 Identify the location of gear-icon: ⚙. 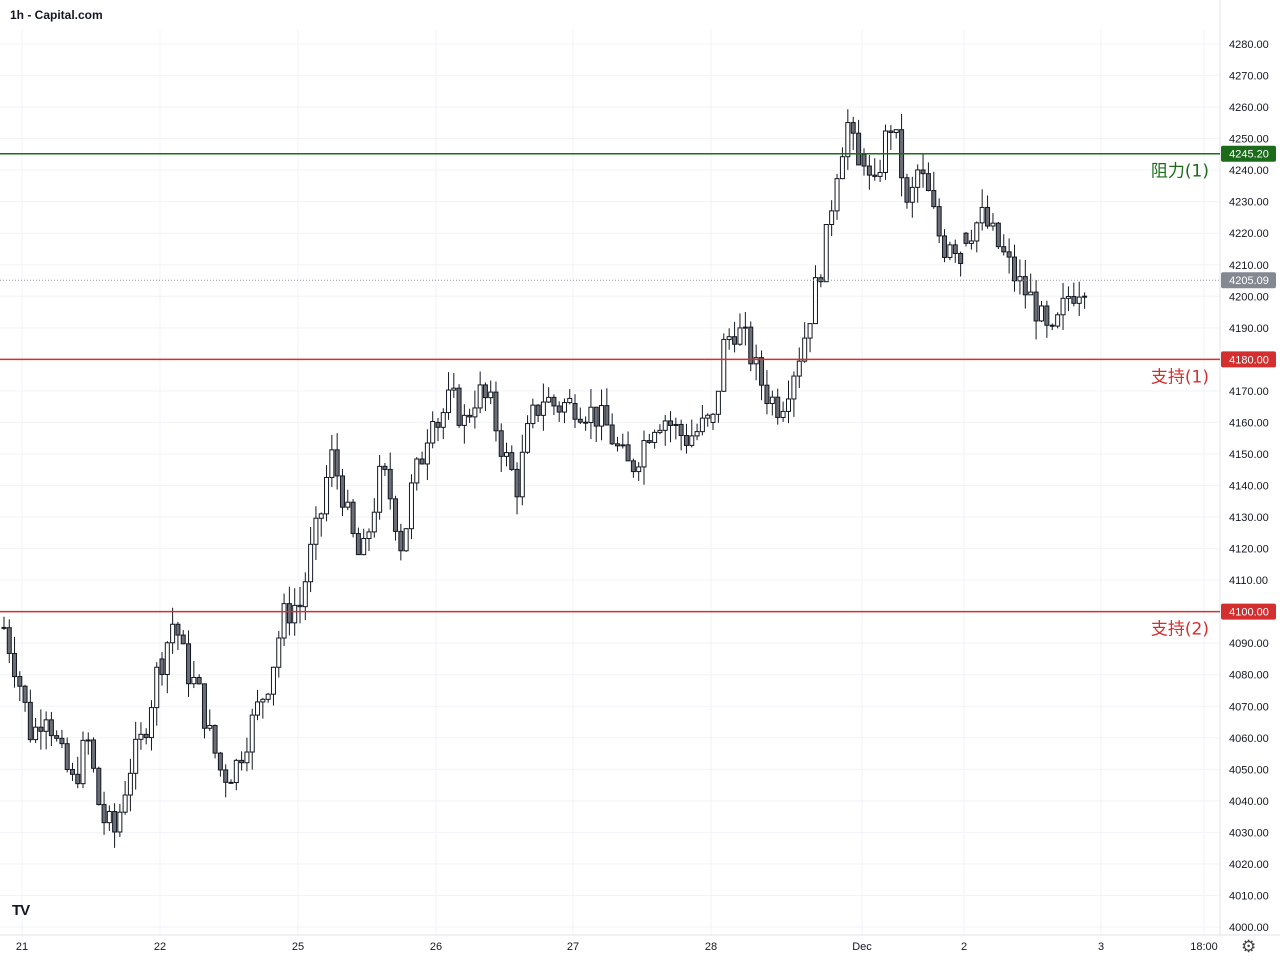
(1249, 946).